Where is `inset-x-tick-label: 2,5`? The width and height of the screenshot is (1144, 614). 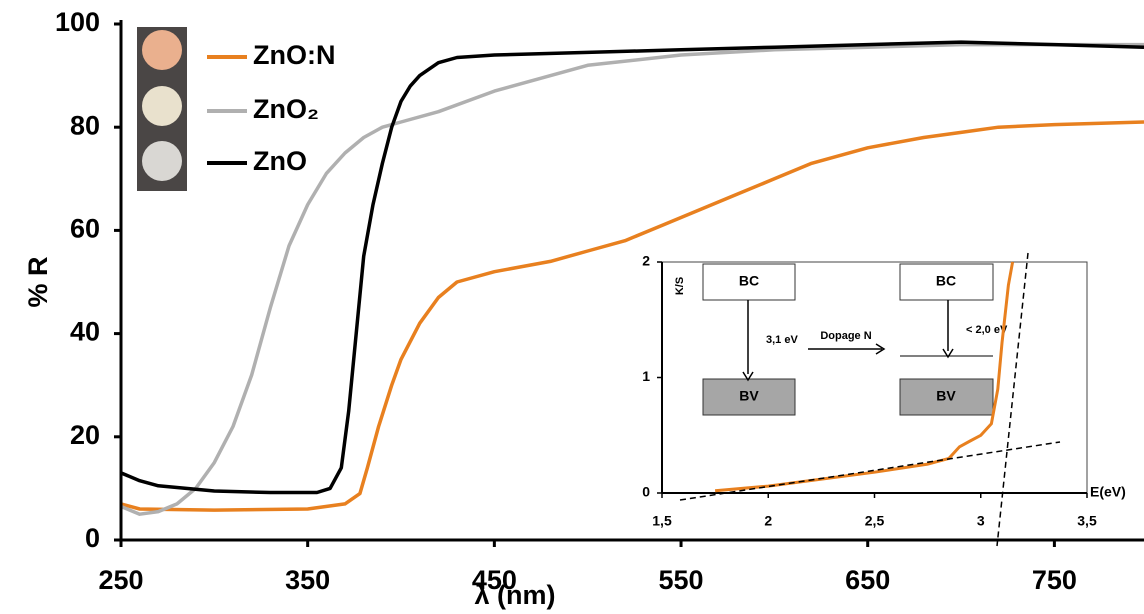
inset-x-tick-label: 2,5 is located at coordinates (875, 521).